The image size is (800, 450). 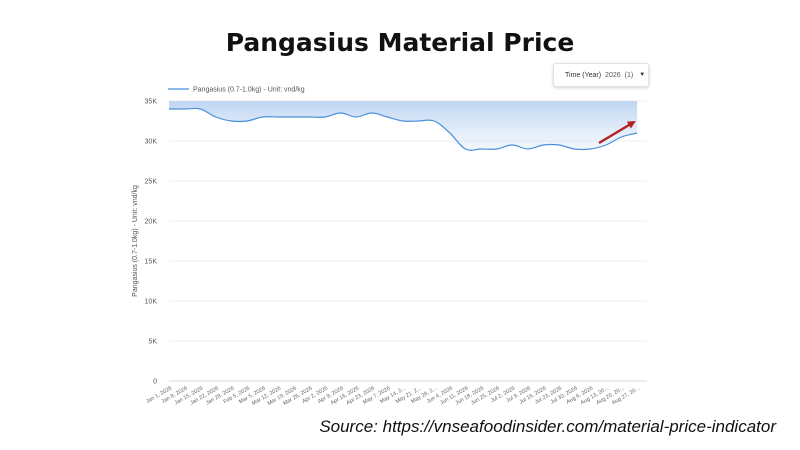 I want to click on y-tick-label: 35K, so click(x=151, y=102).